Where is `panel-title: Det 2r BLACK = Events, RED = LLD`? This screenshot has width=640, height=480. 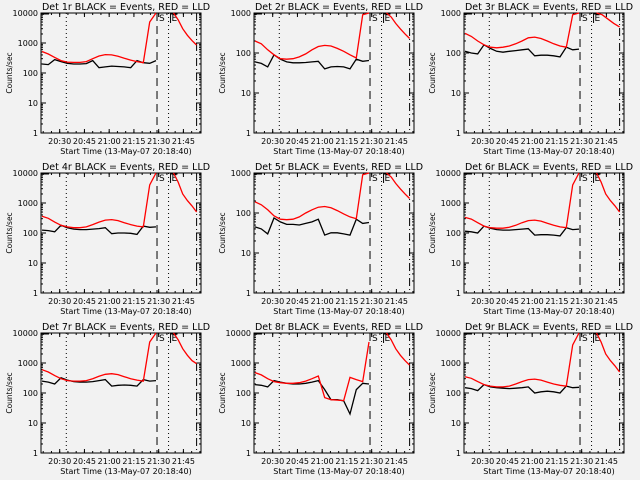
panel-title: Det 2r BLACK = Events, RED = LLD is located at coordinates (339, 7).